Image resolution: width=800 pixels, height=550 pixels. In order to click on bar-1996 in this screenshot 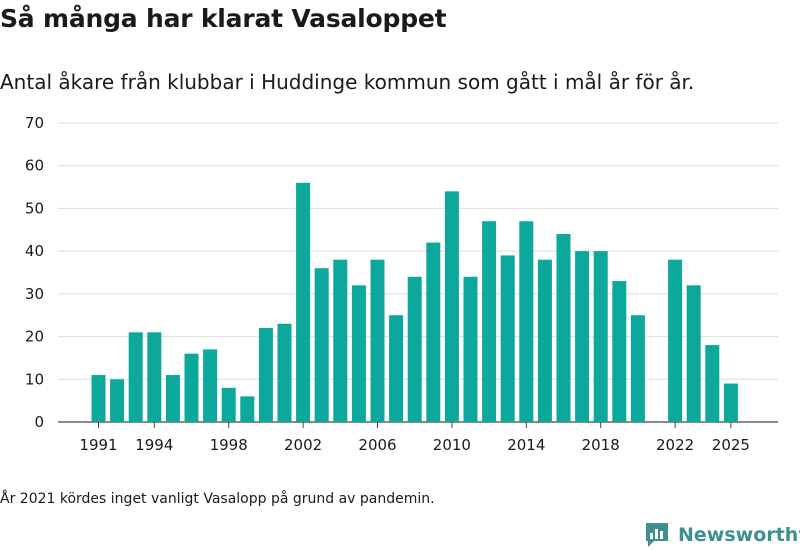, I will do `click(191, 387)`.